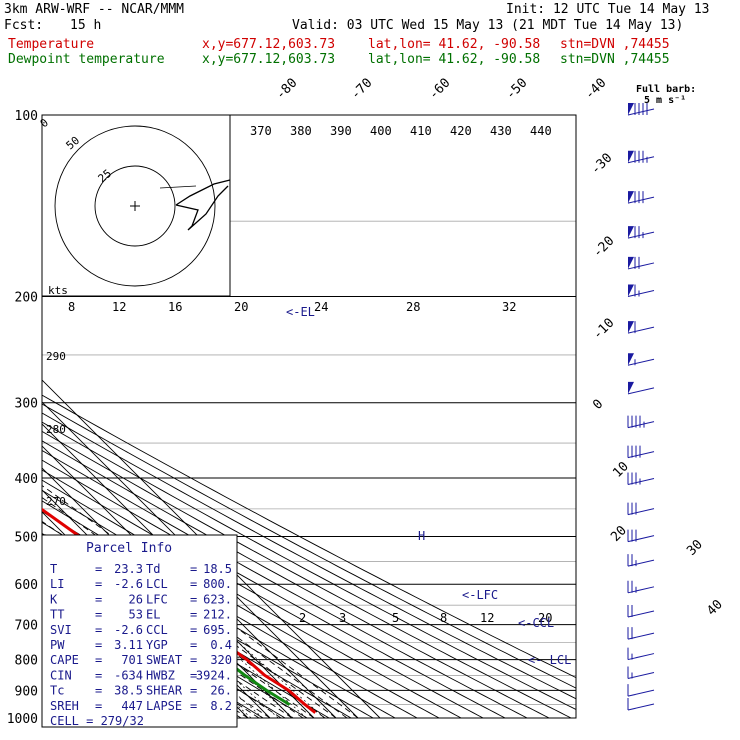 The image size is (740, 740). Describe the element at coordinates (57, 615) in the screenshot. I see `parcel-param-name: TT` at that location.